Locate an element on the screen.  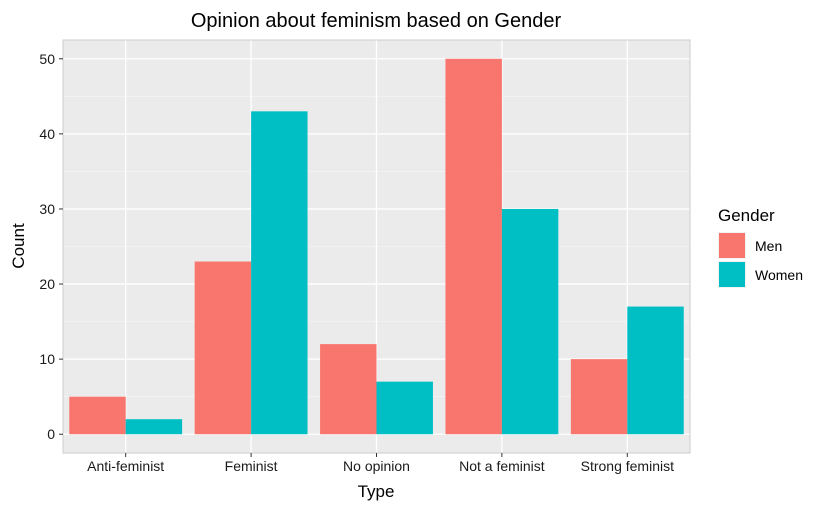
x-tick-label: No opinion is located at coordinates (376, 466).